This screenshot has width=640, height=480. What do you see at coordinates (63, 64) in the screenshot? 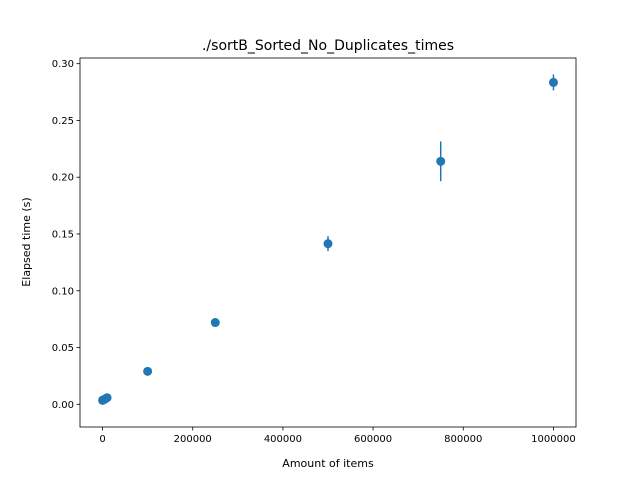
I see `y-tick-label: 0.30` at bounding box center [63, 64].